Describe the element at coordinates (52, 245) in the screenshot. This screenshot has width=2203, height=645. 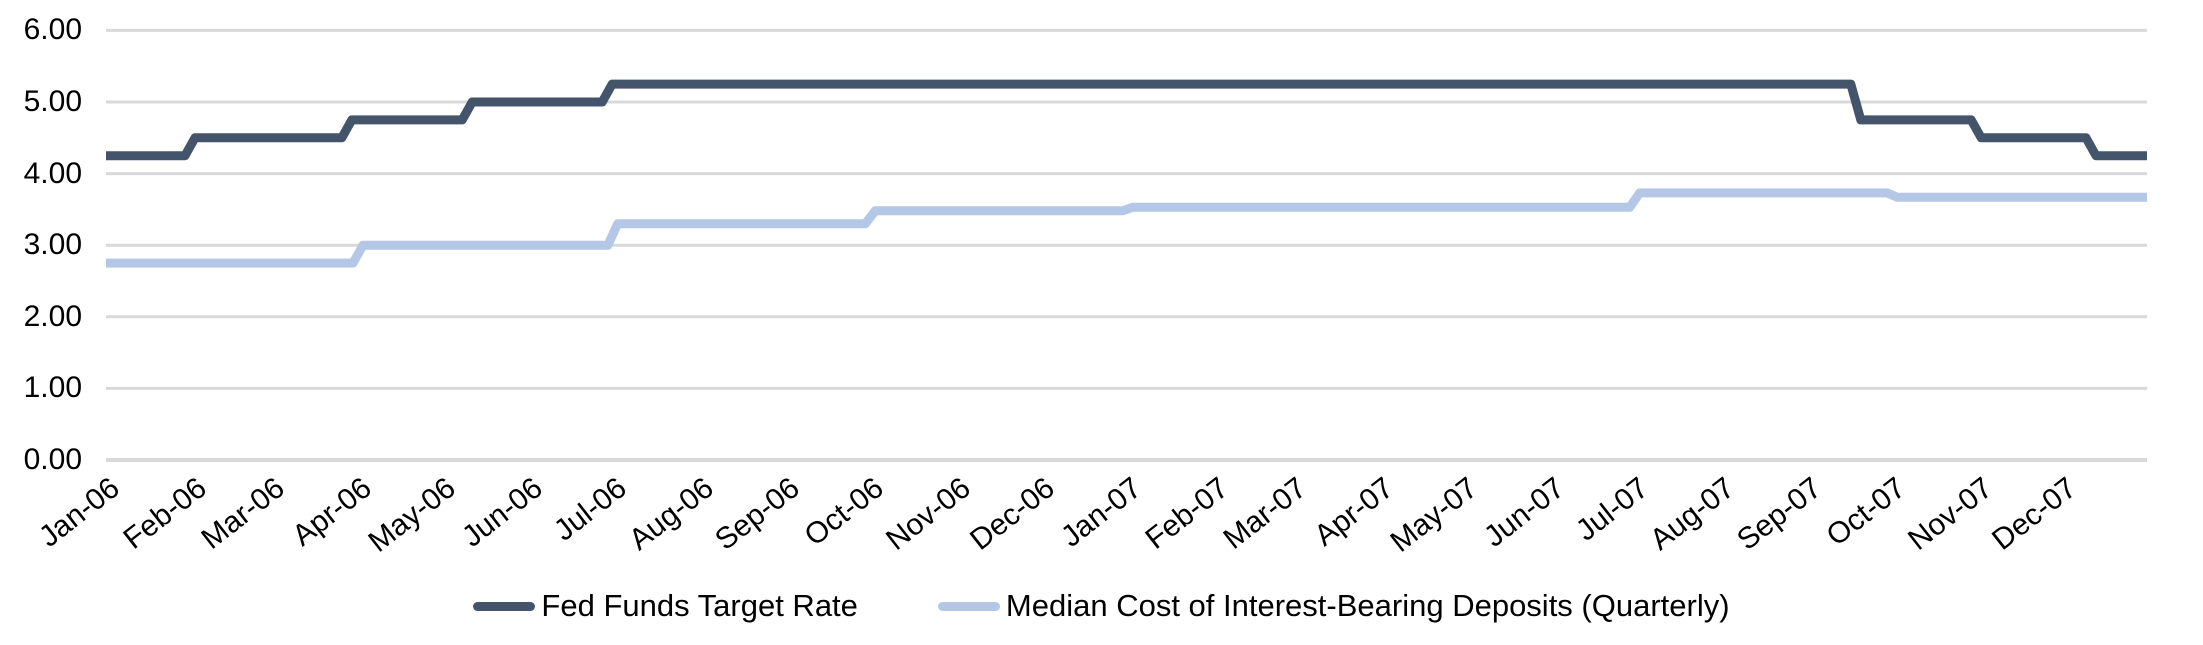
I see `y-axis-tick-label: 3.00` at that location.